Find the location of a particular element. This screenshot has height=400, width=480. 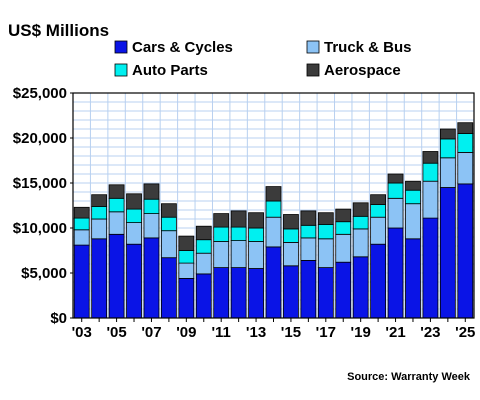

y-tick-label: $15,000 is located at coordinates (40, 183).